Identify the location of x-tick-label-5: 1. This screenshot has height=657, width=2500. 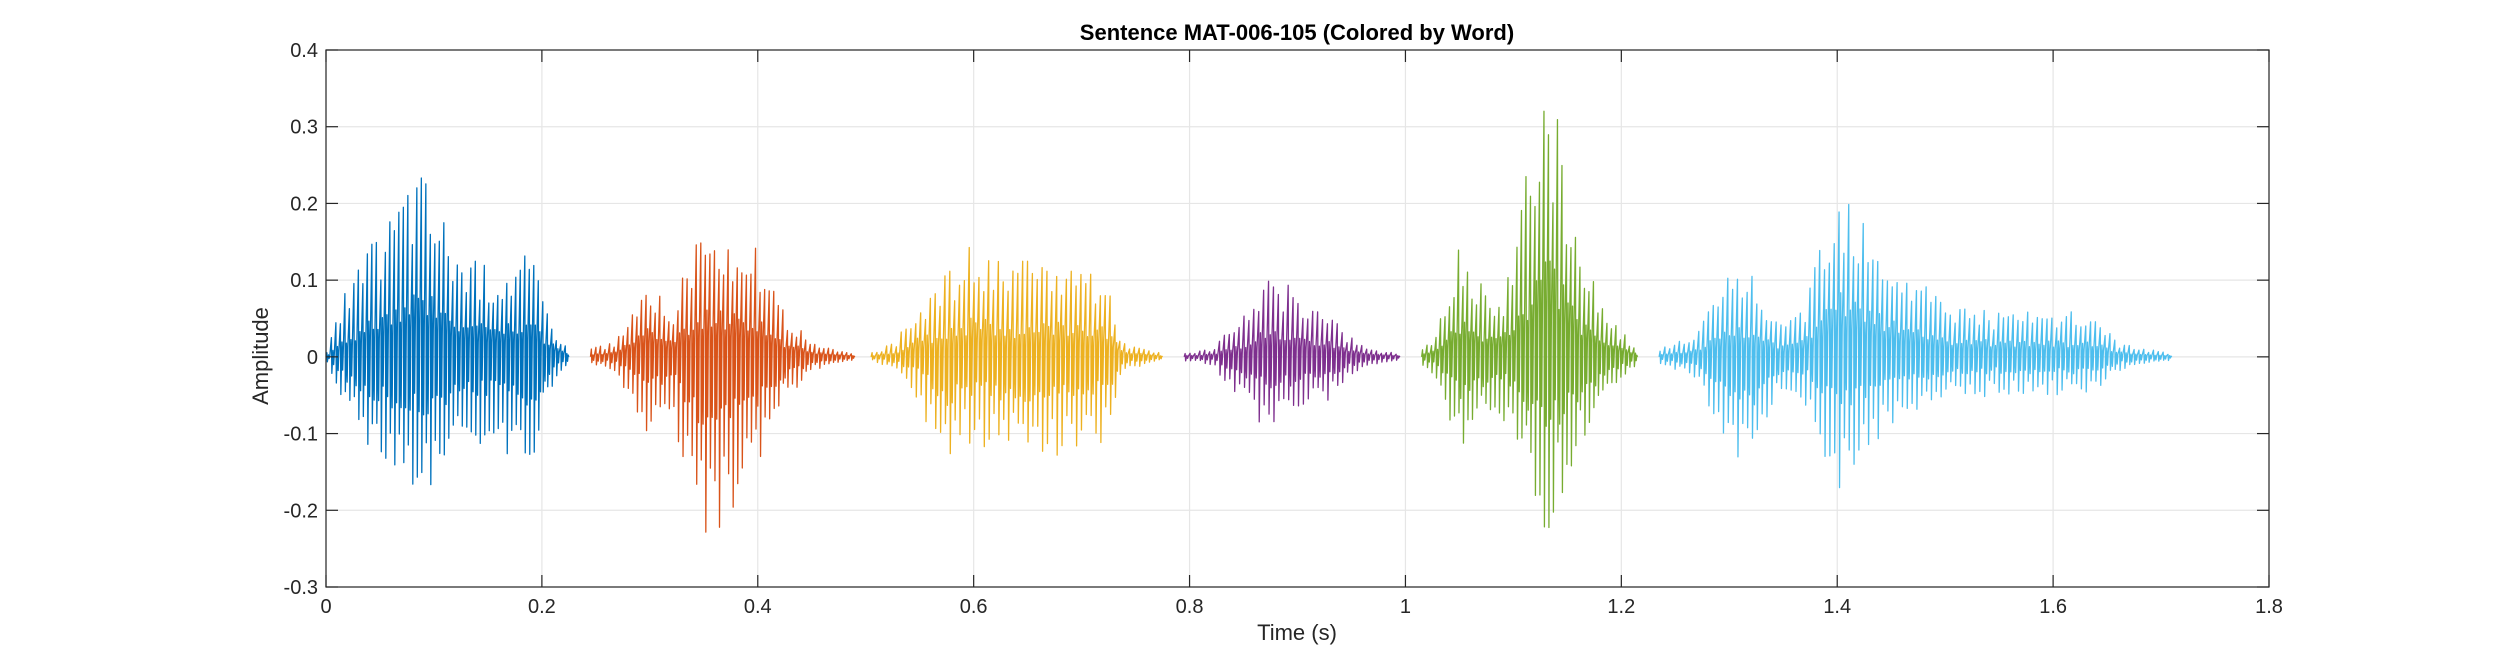
(1405, 607).